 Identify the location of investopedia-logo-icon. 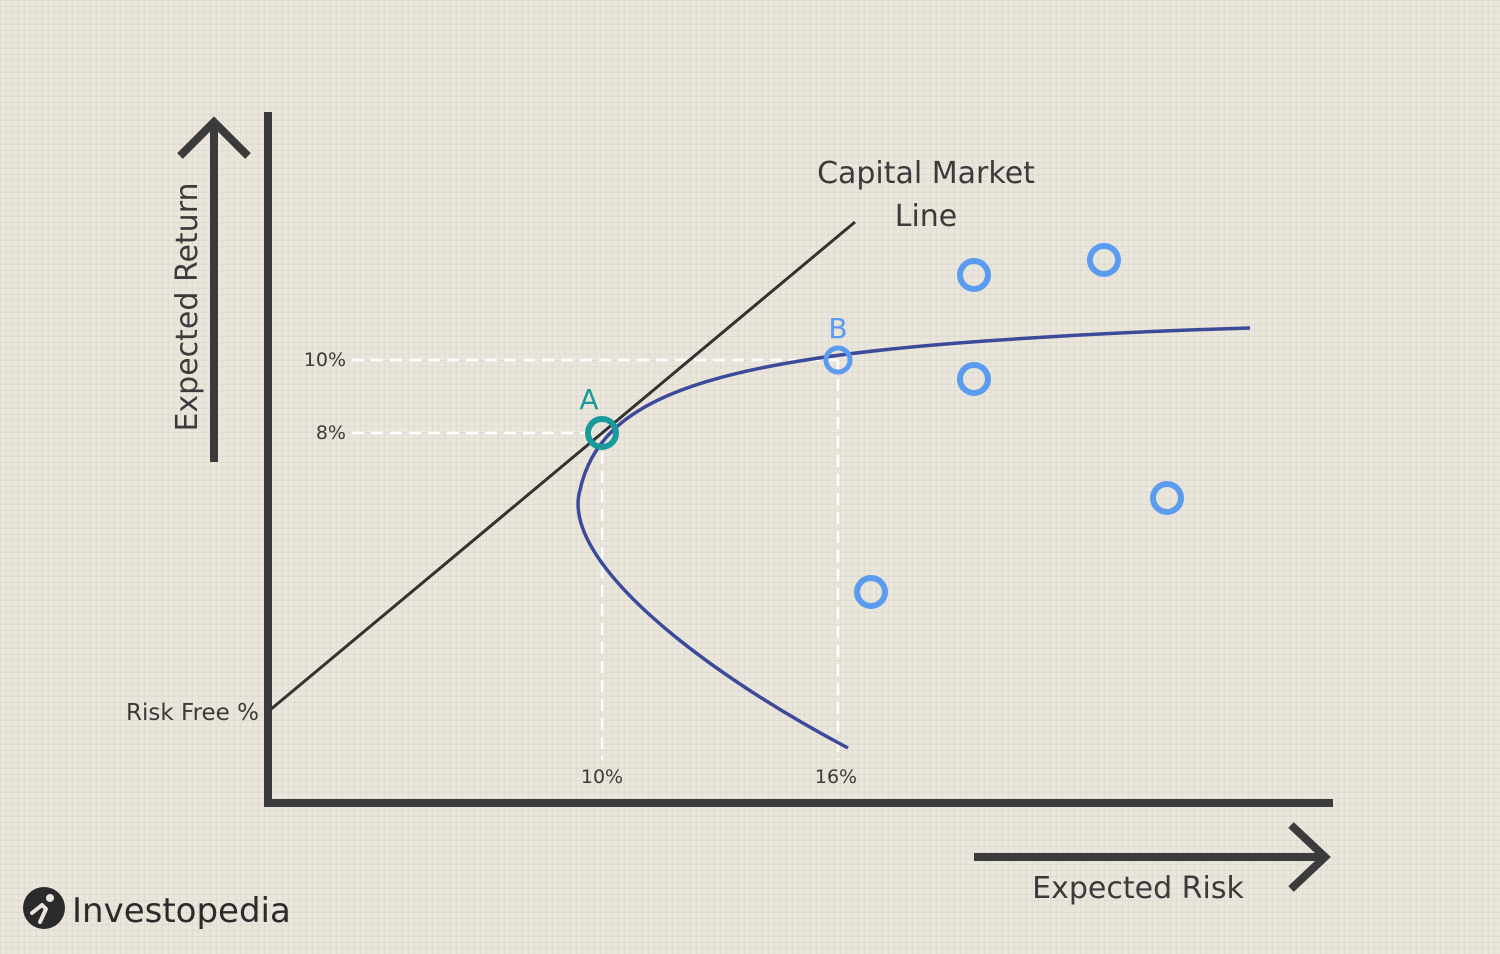
(44, 908).